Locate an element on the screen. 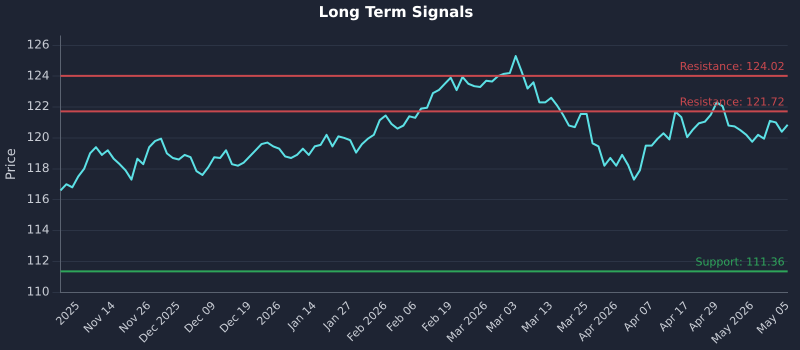 The width and height of the screenshot is (800, 350). y-tick-label: 120 is located at coordinates (38, 137).